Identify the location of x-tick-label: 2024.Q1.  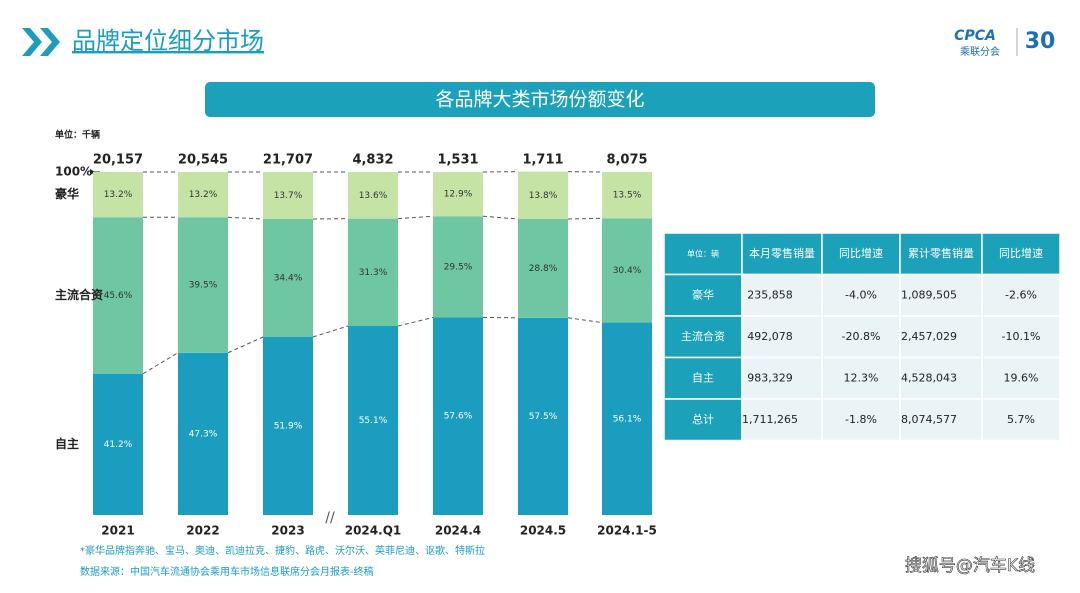
(373, 531).